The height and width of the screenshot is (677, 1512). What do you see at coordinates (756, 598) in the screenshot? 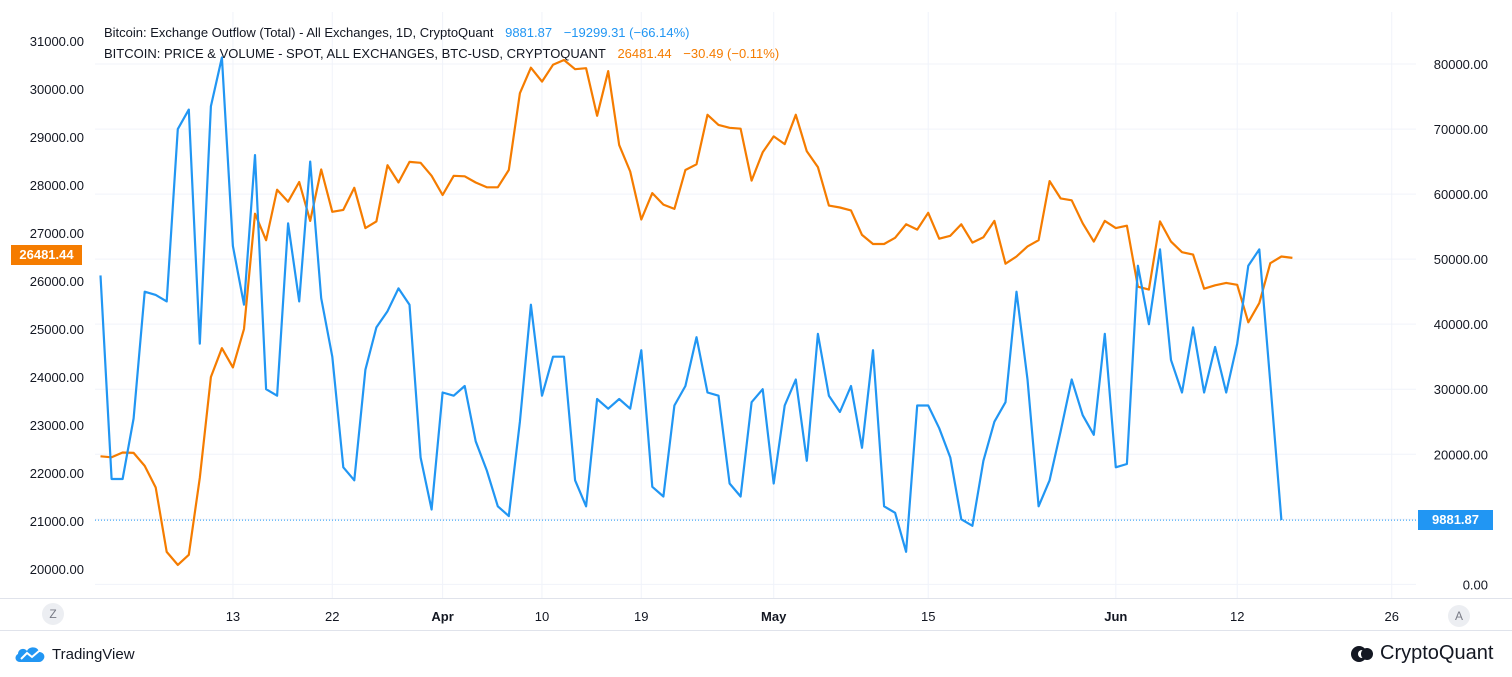
I see `time-axis-separator` at bounding box center [756, 598].